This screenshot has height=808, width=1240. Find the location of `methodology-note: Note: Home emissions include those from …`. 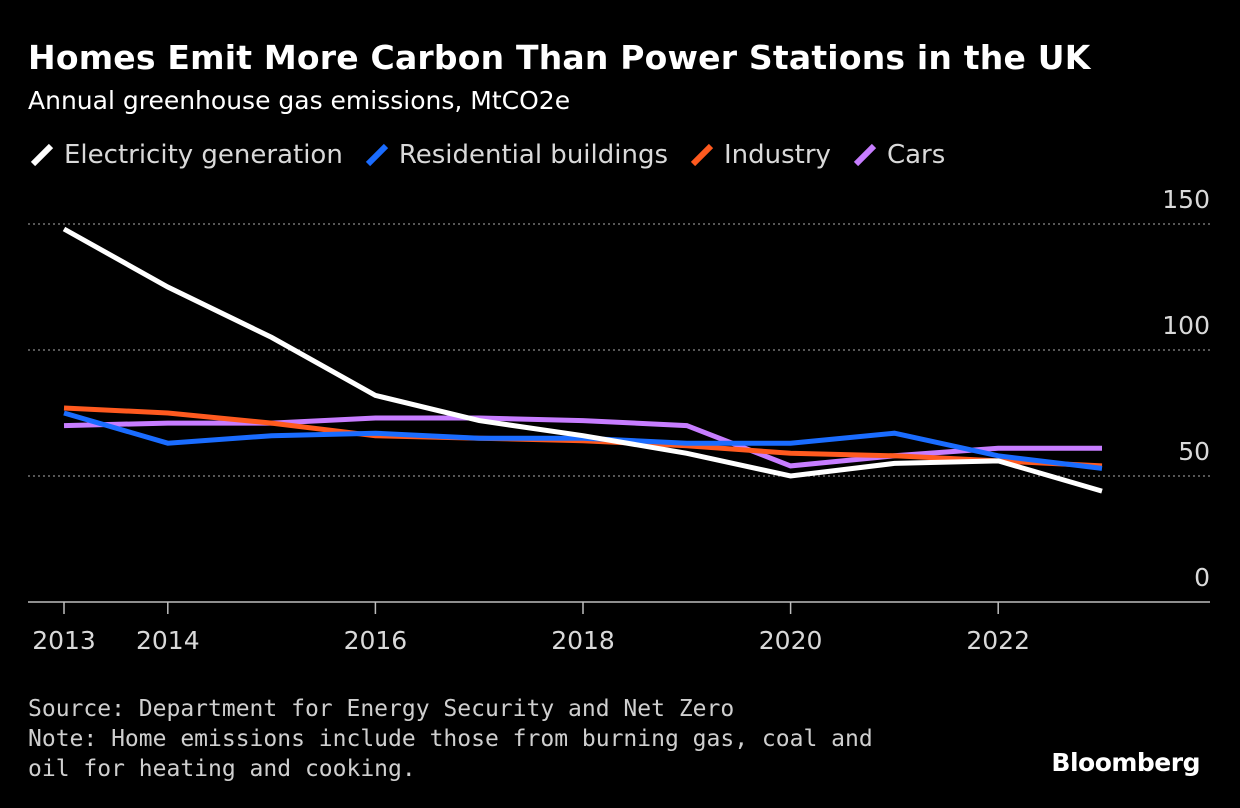

methodology-note: Note: Home emissions include those from … is located at coordinates (450, 754).